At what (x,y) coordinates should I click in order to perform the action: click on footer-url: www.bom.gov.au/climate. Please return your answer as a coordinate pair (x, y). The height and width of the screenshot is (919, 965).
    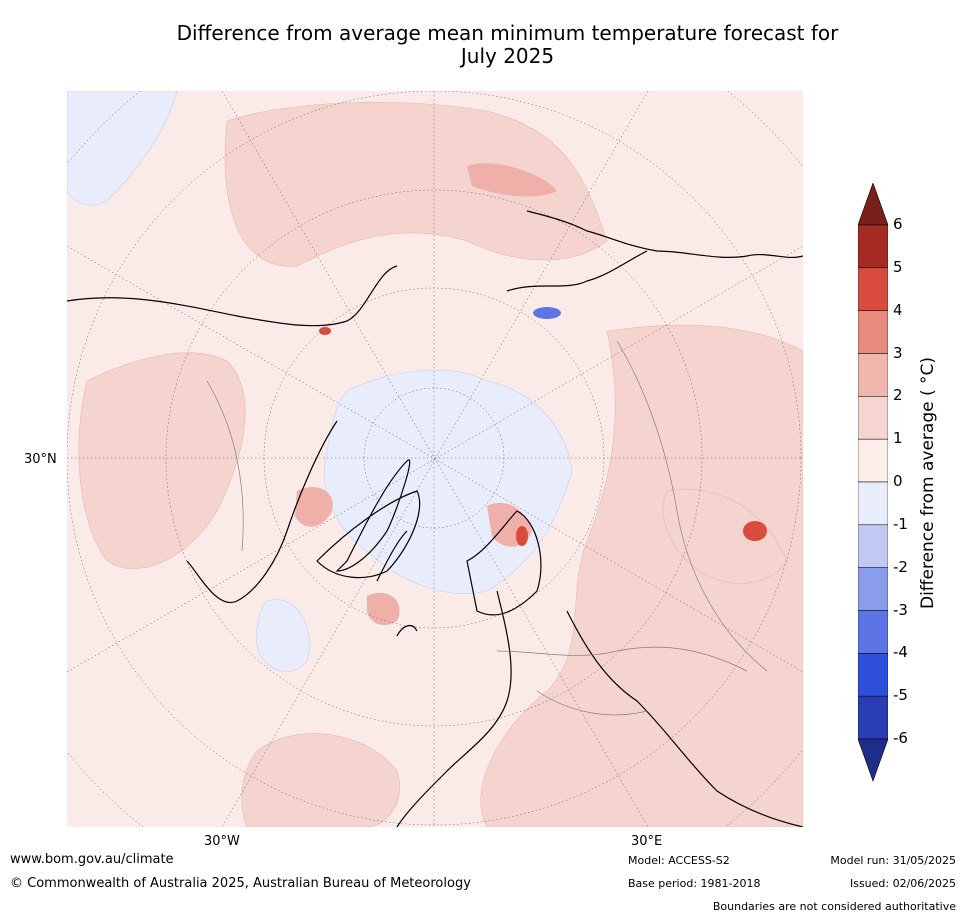
    Looking at the image, I should click on (92, 859).